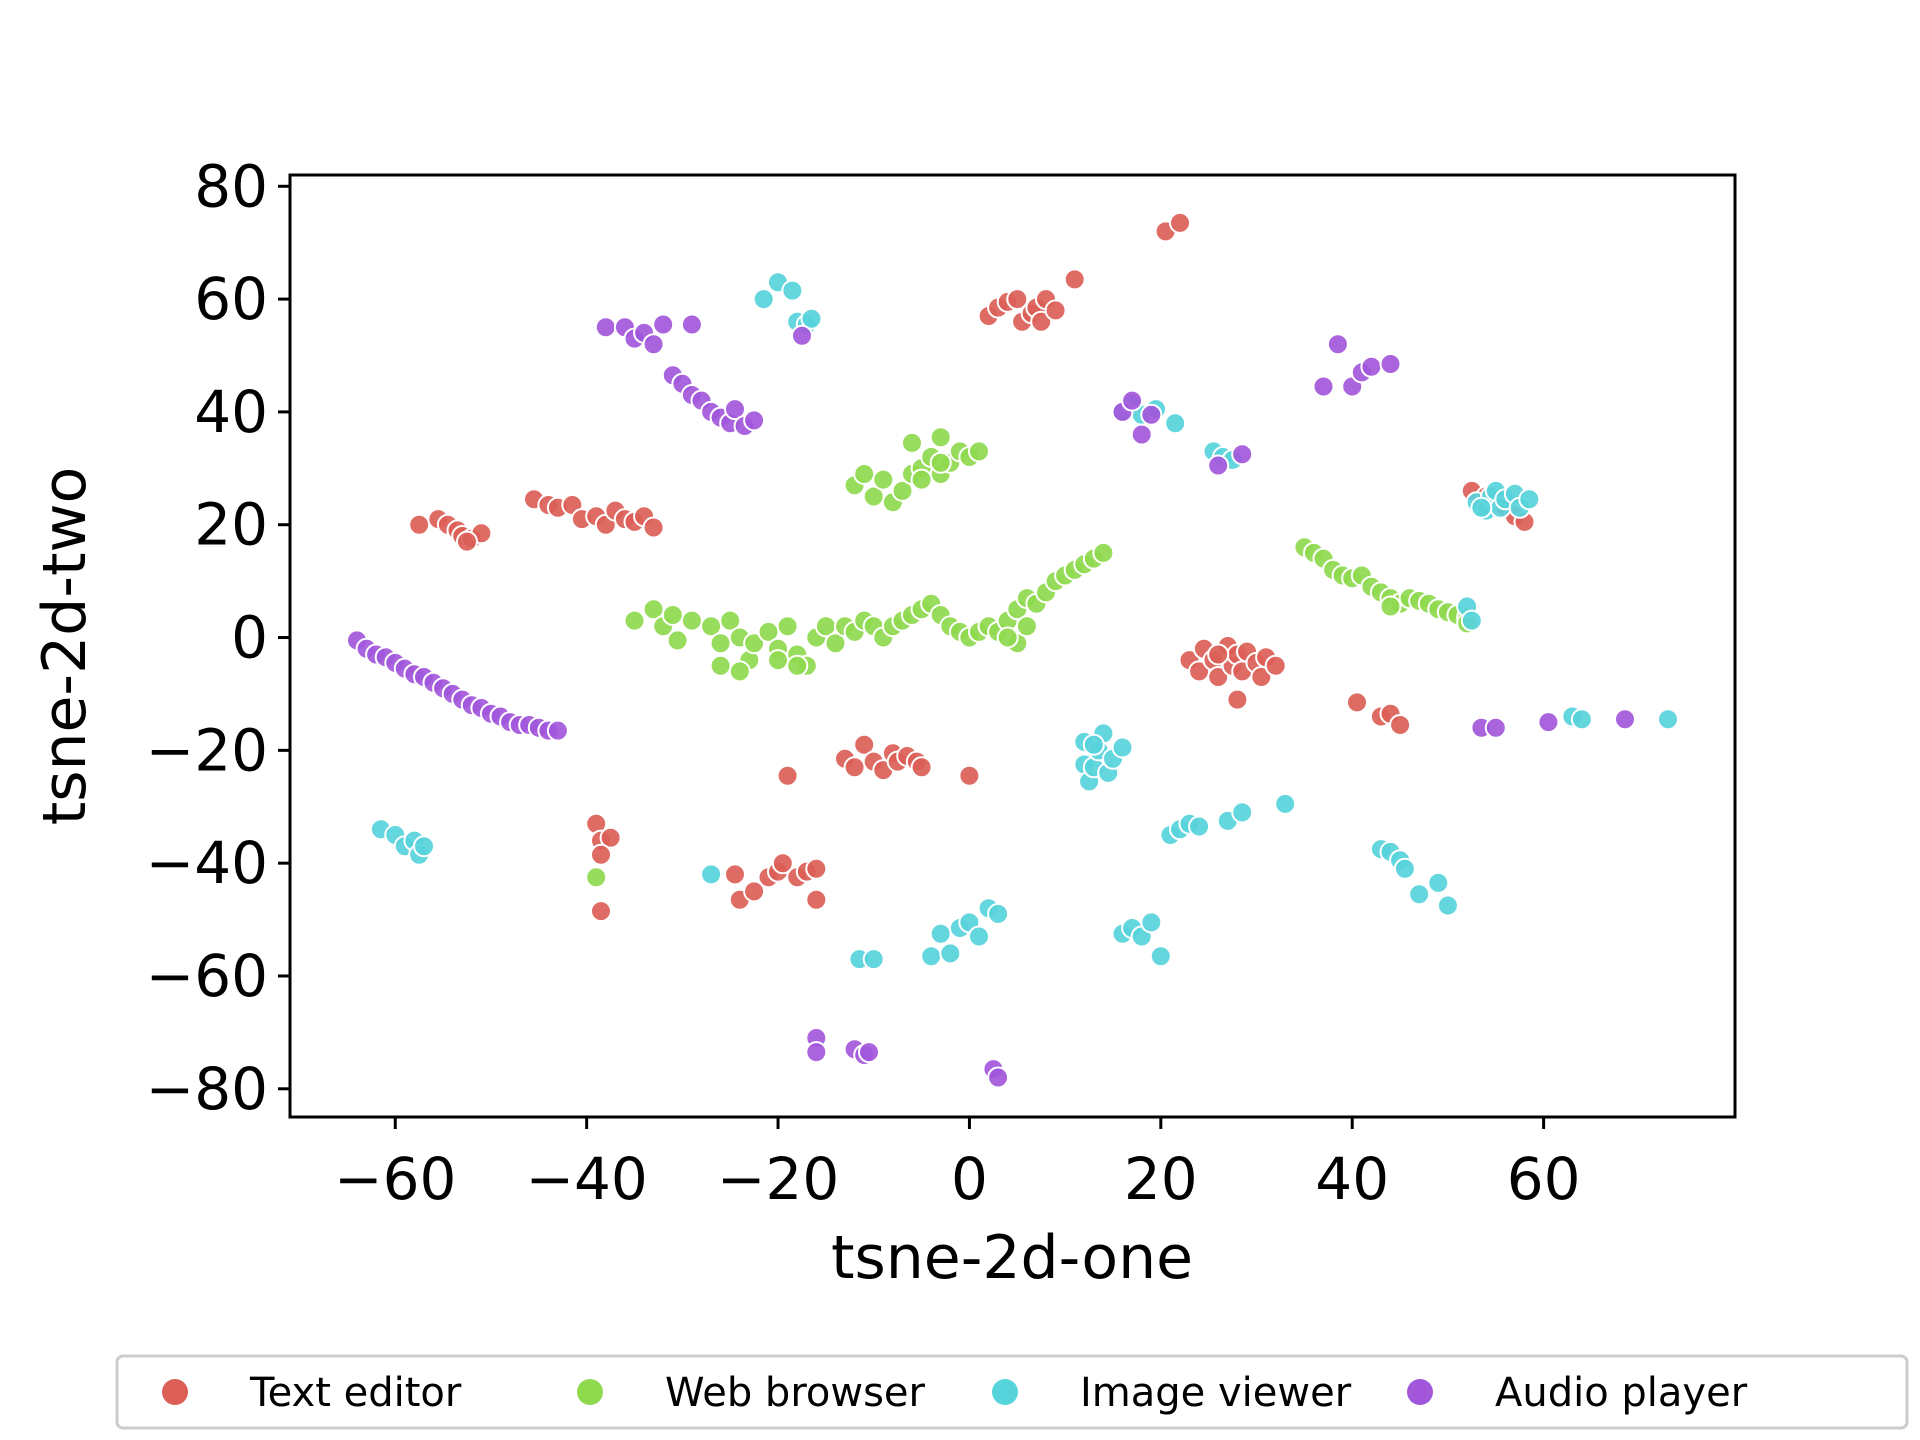 This screenshot has width=1920, height=1440. I want to click on x-axis-label: tsne-2d-one, so click(1012, 1258).